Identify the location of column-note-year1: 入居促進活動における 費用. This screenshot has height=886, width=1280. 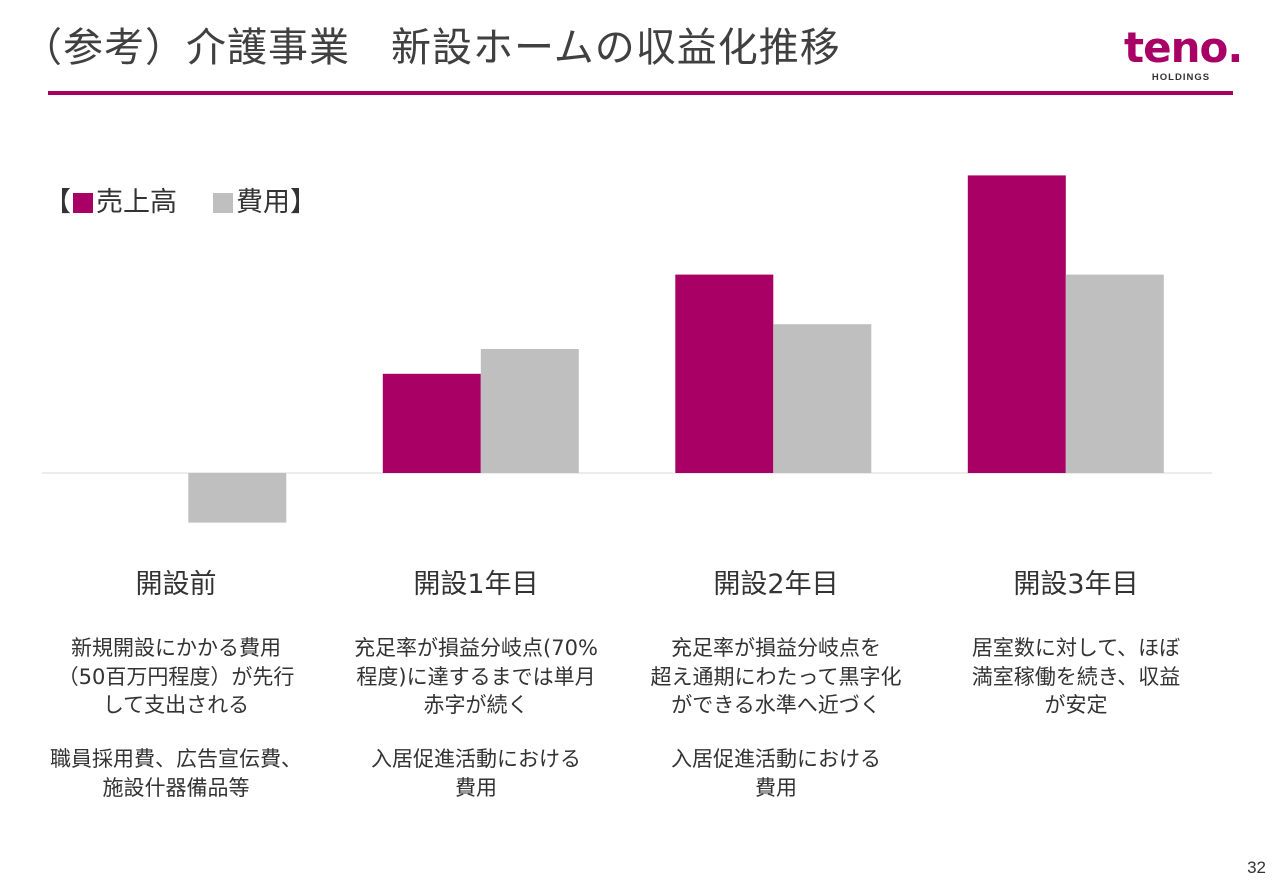
(476, 773).